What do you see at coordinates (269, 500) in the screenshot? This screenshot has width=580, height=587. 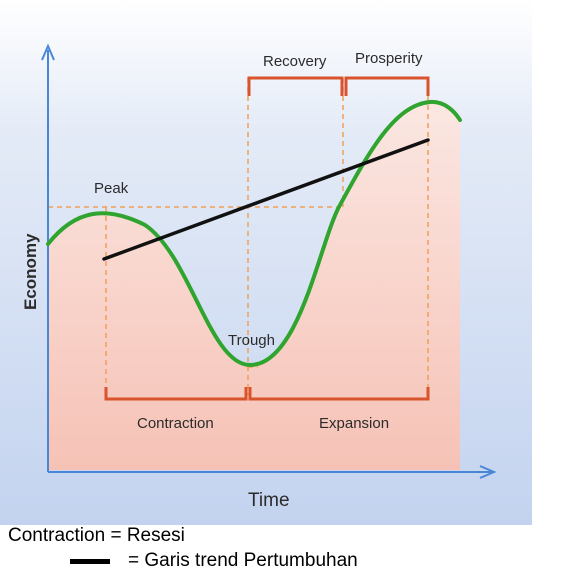 I see `x-axis-label: Time` at bounding box center [269, 500].